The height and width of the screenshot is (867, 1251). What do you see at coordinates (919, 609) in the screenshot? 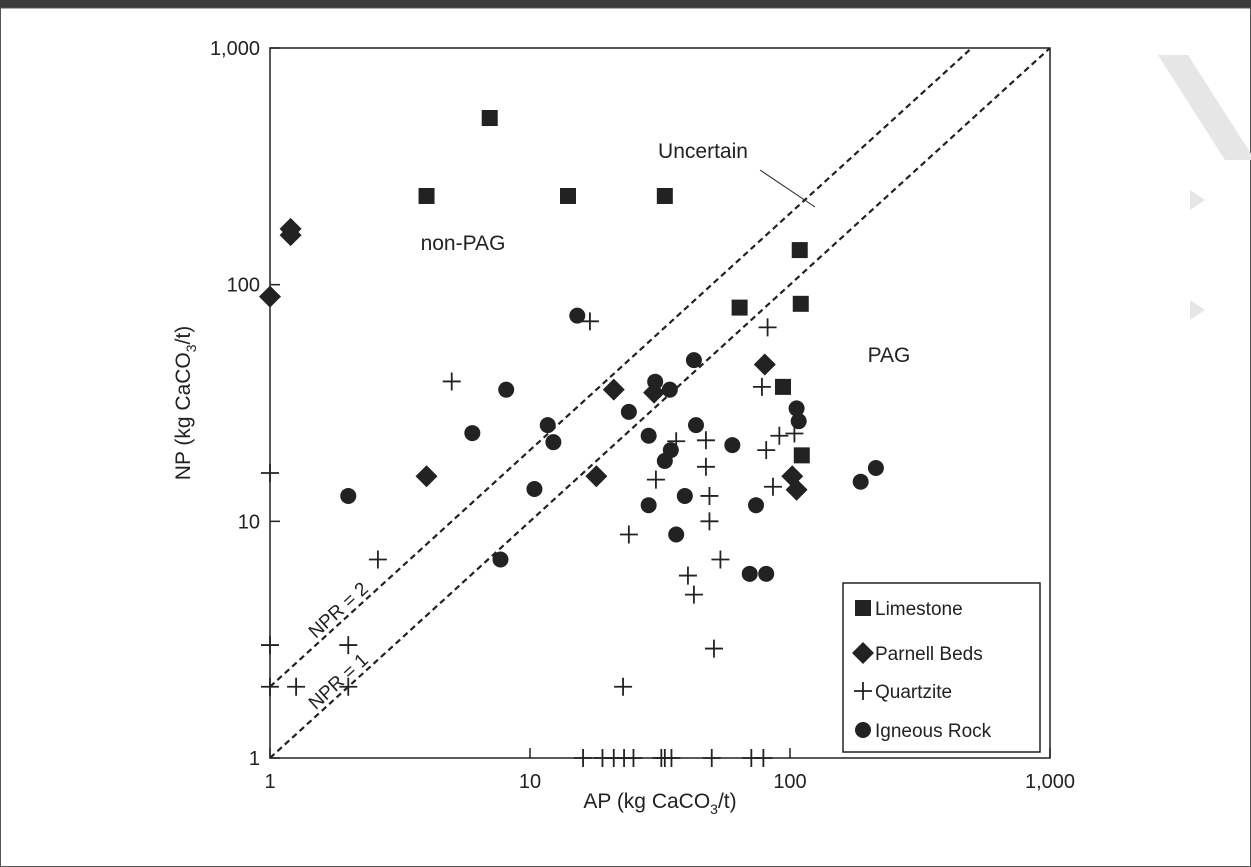
I see `legend-label: Limestone` at bounding box center [919, 609].